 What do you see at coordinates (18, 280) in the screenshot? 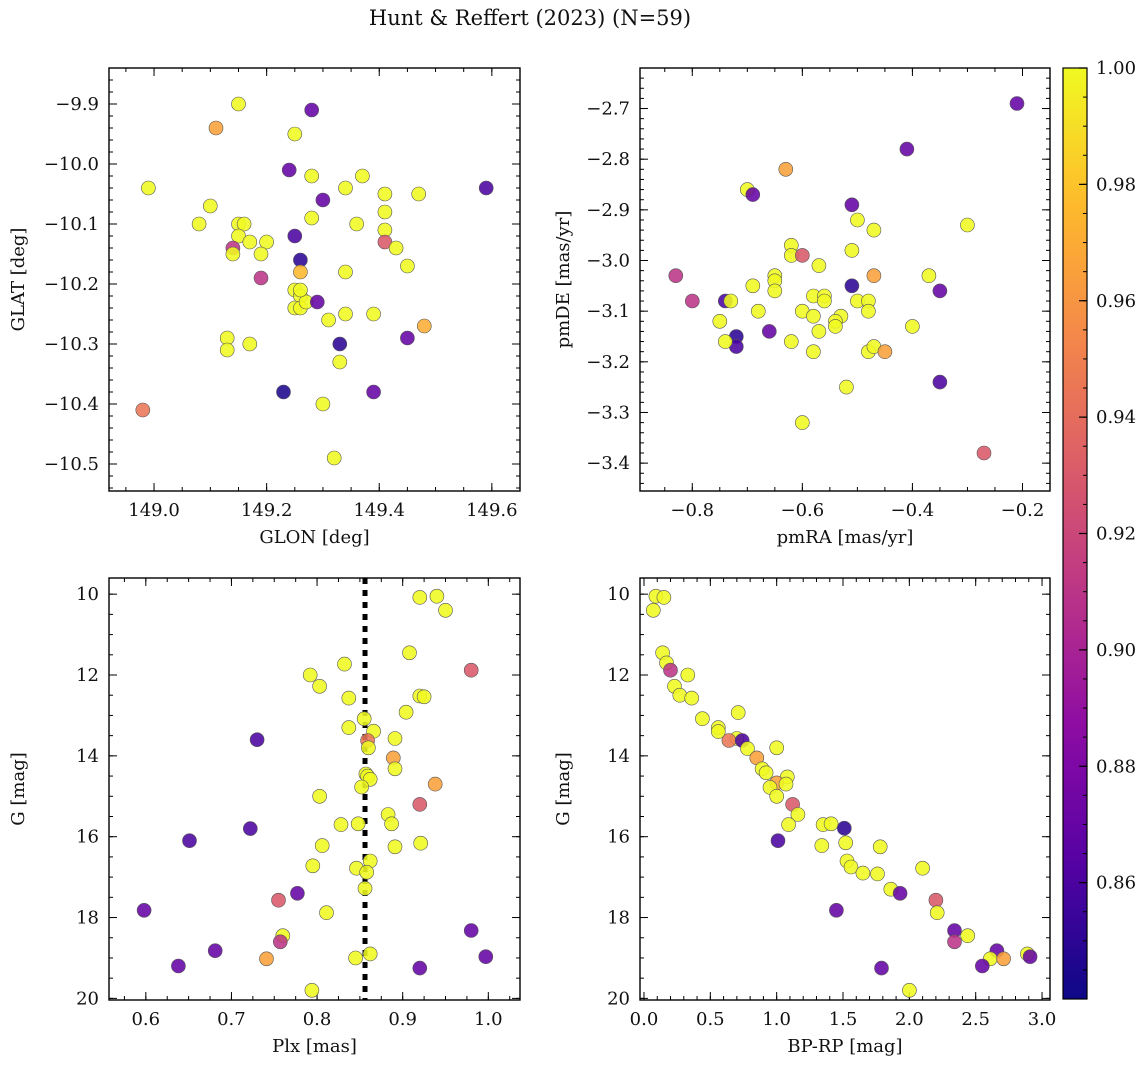
I see `y-axis-label: GLAT [deg]` at bounding box center [18, 280].